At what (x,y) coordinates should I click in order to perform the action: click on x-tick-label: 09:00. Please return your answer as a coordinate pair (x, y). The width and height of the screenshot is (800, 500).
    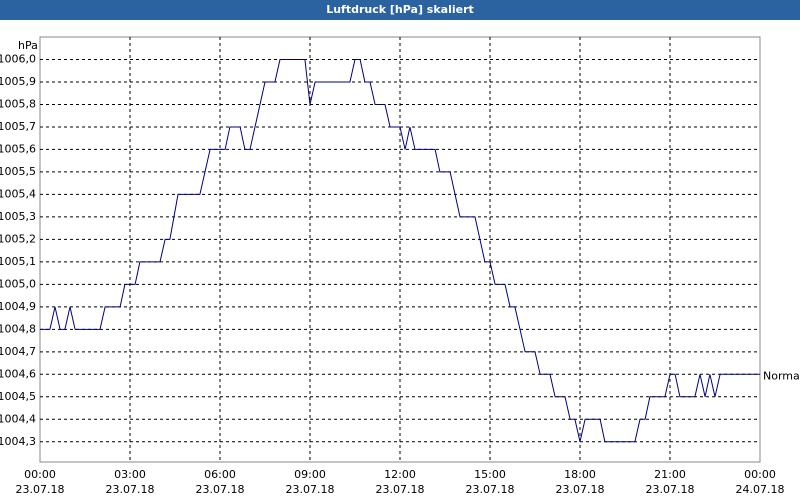
    Looking at the image, I should click on (310, 474).